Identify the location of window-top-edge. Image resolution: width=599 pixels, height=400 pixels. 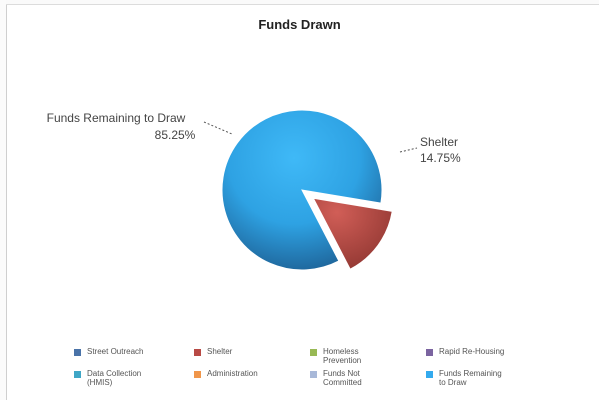
(302, 2).